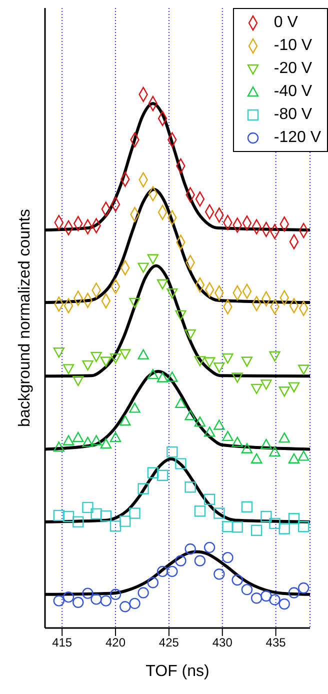  I want to click on x-tick-label: 430, so click(222, 643).